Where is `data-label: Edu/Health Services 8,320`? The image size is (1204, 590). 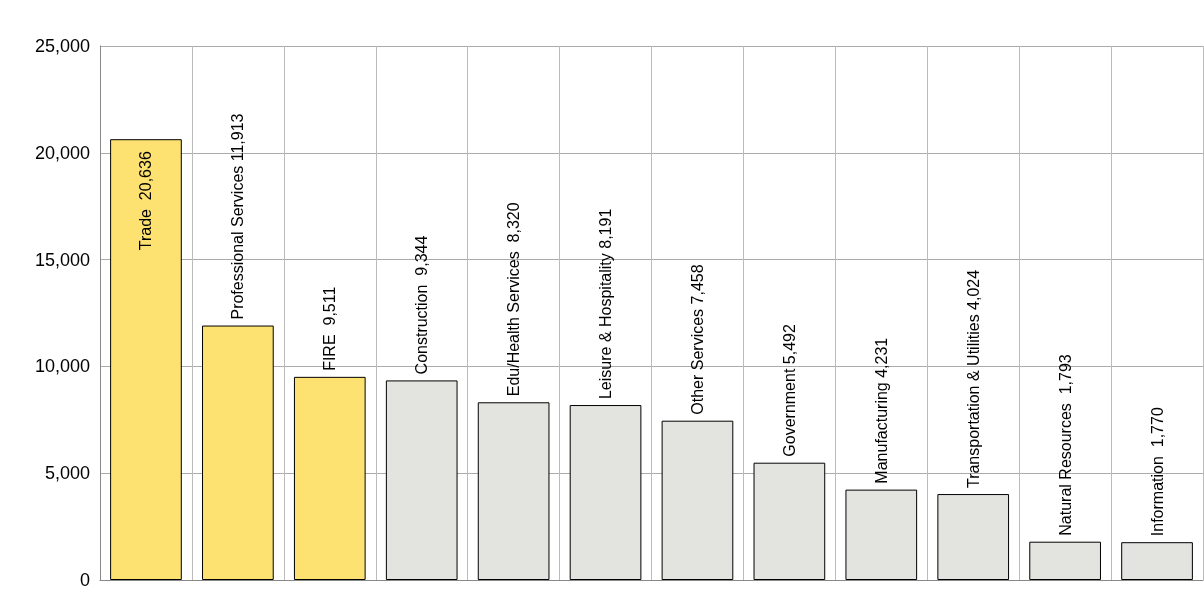
data-label: Edu/Health Services 8,320 is located at coordinates (514, 299).